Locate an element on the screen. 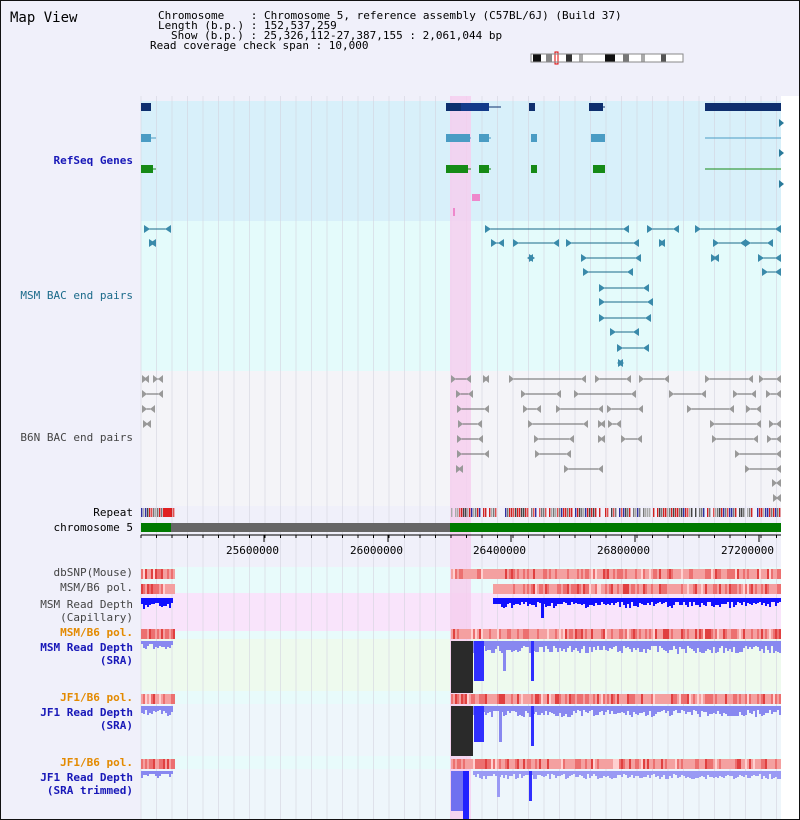 The image size is (800, 820). track-label-dbsnp: dbSNP(Mouse) is located at coordinates (93, 572).